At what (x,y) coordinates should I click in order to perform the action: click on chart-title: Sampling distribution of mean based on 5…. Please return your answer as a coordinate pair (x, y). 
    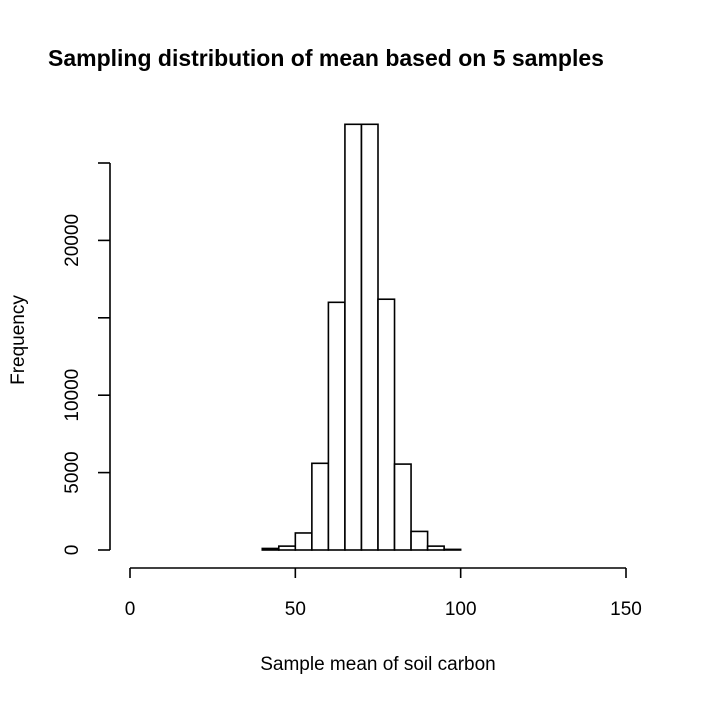
    Looking at the image, I should click on (326, 58).